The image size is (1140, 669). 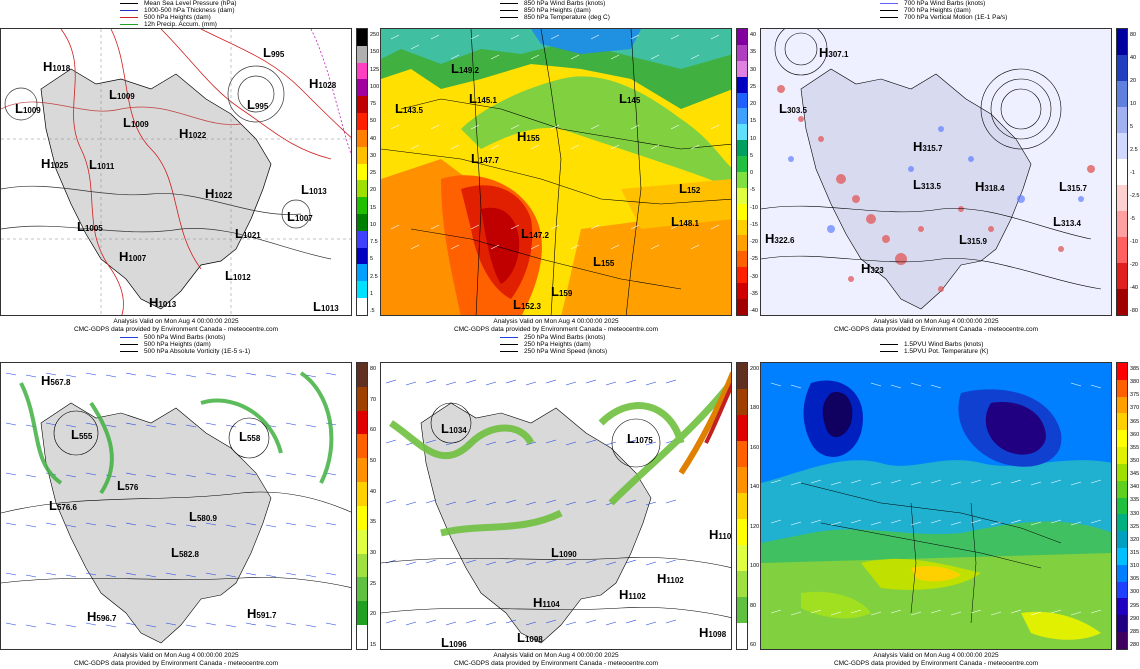 I want to click on panel-5-colorbar, so click(x=742, y=506).